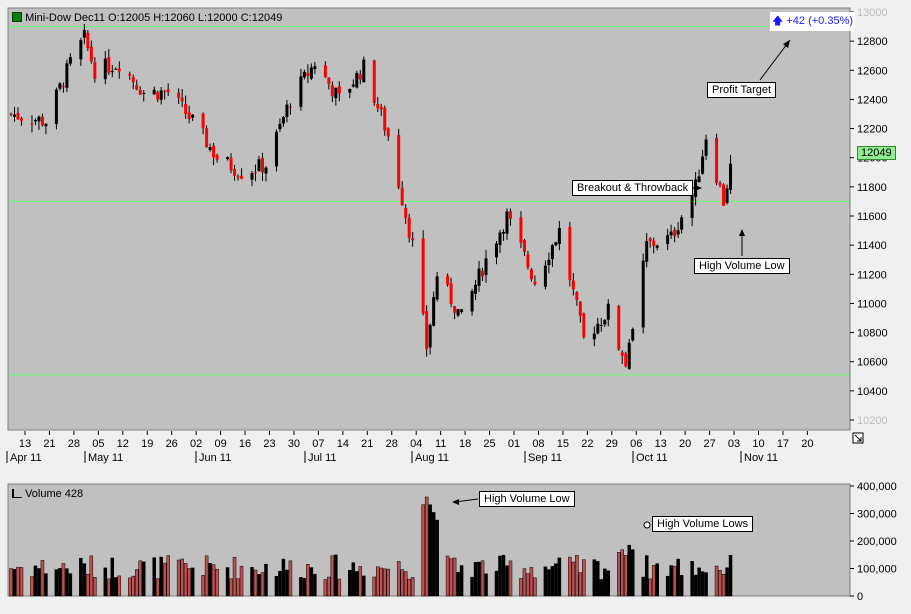 This screenshot has height=614, width=911. I want to click on breakout-callout: Breakout & Throwback, so click(633, 188).